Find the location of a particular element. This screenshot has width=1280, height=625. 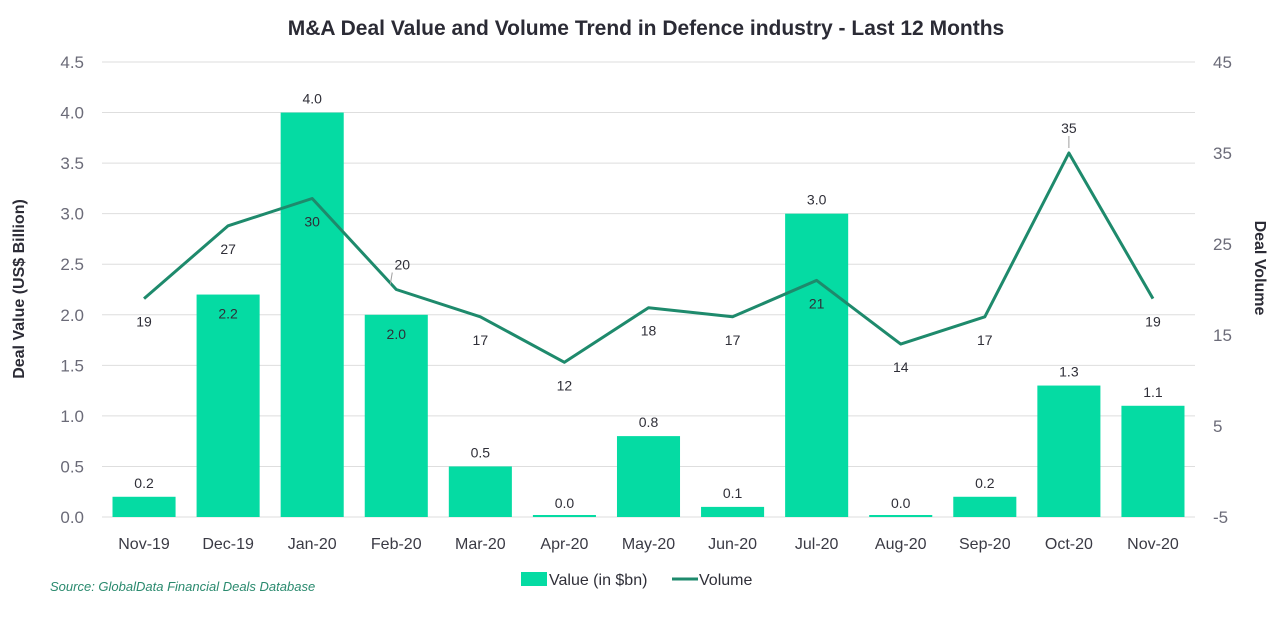

volume-label: 14 is located at coordinates (901, 367).